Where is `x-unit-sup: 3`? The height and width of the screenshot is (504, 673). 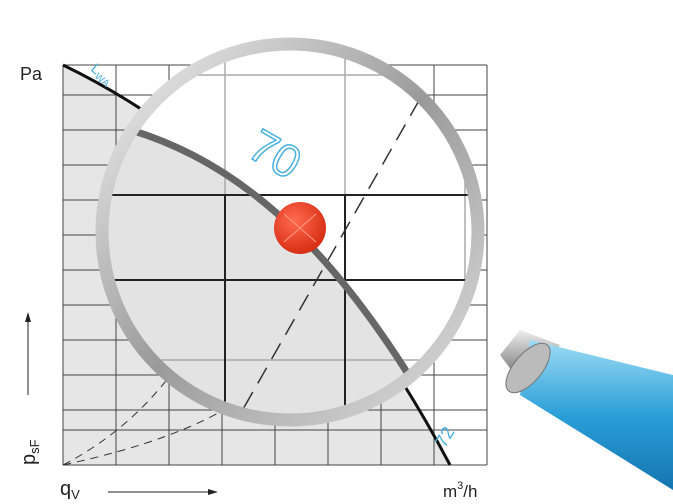 x-unit-sup: 3 is located at coordinates (460, 486).